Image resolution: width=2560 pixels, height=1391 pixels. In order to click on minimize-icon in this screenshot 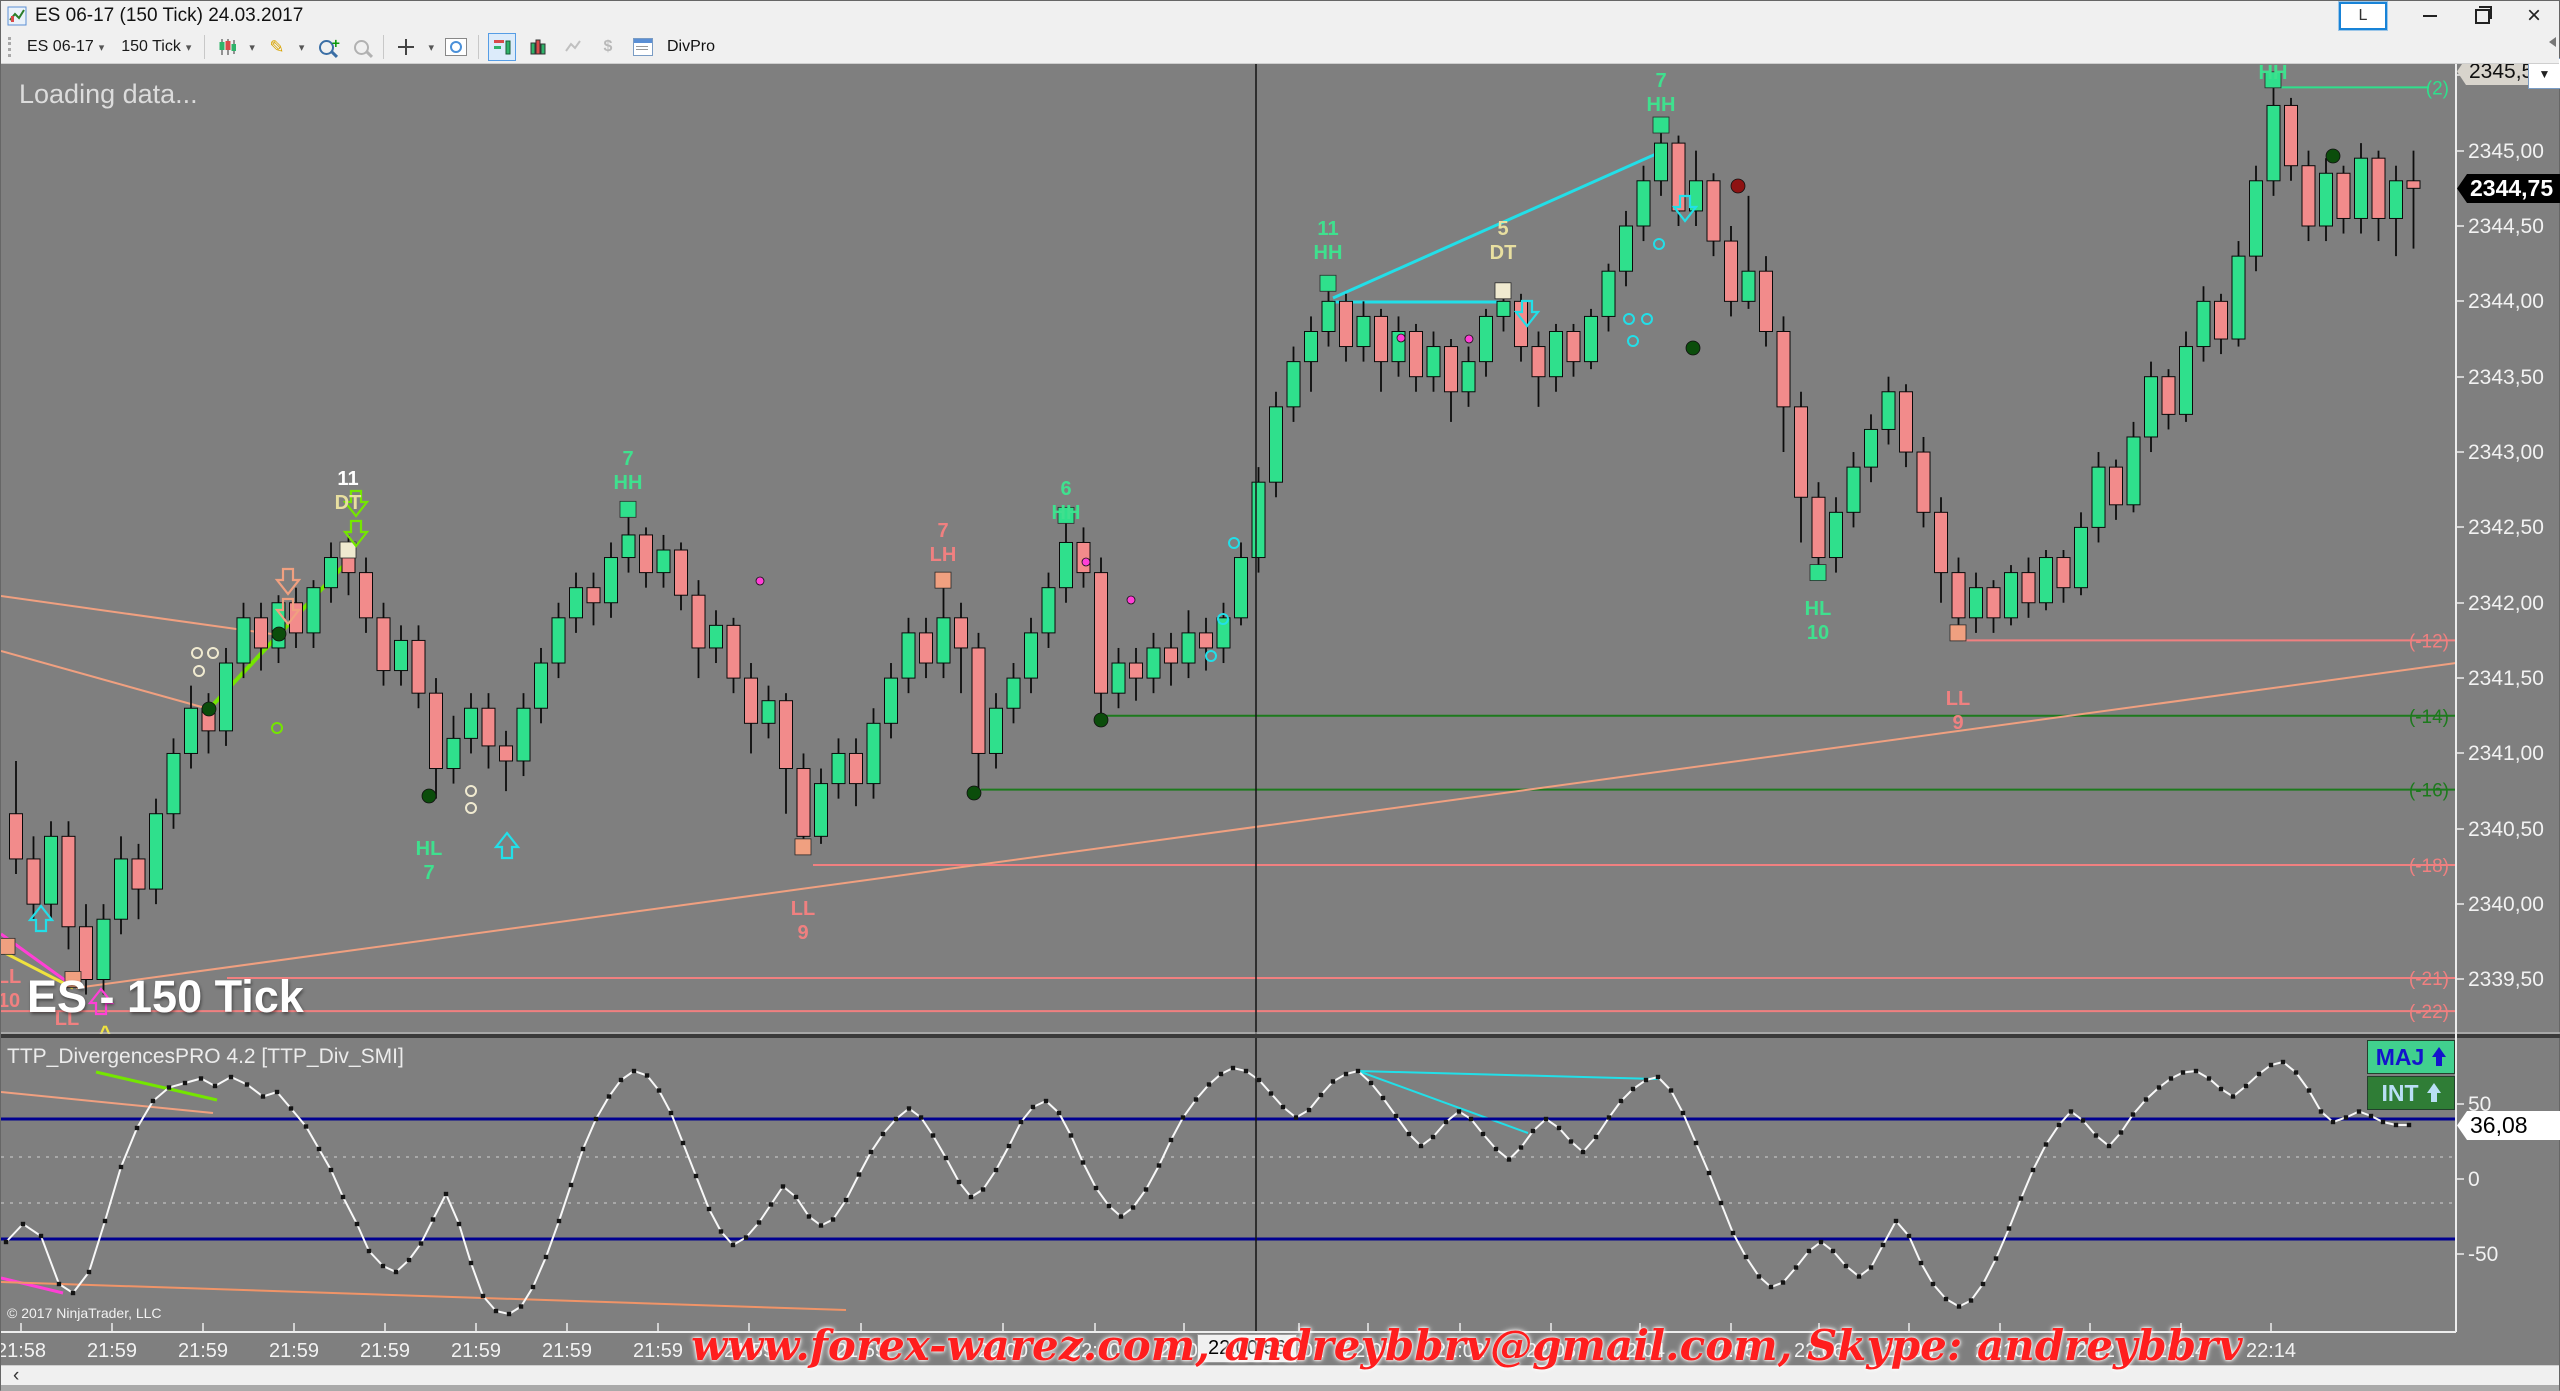, I will do `click(2430, 16)`.